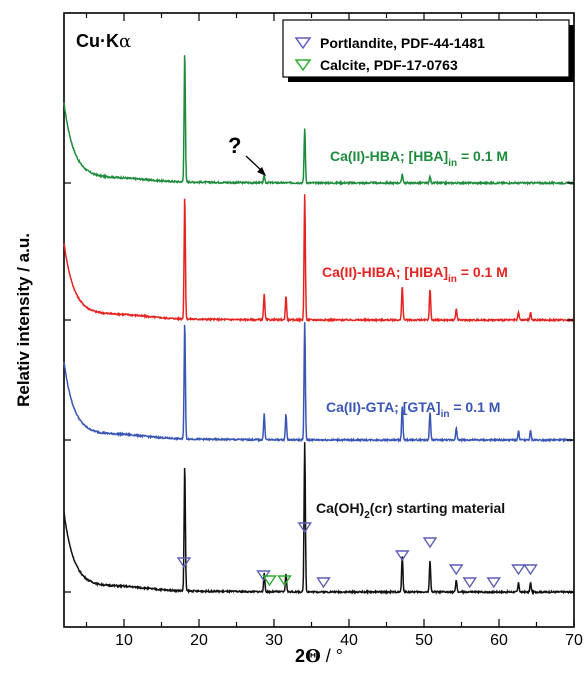 This screenshot has height=691, width=585. Describe the element at coordinates (415, 274) in the screenshot. I see `series-label-hiba: Ca(II)-HIBA; [HIBA]in = 0.1 M` at that location.